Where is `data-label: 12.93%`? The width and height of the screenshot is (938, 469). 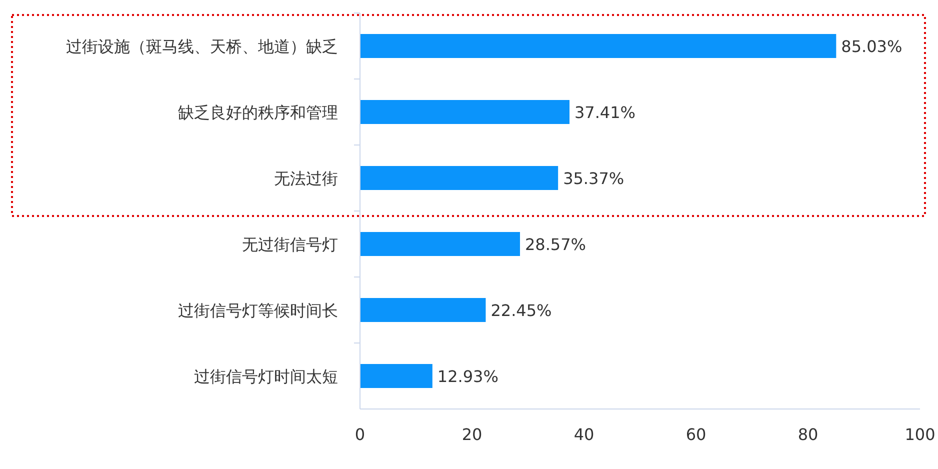 data-label: 12.93% is located at coordinates (467, 376).